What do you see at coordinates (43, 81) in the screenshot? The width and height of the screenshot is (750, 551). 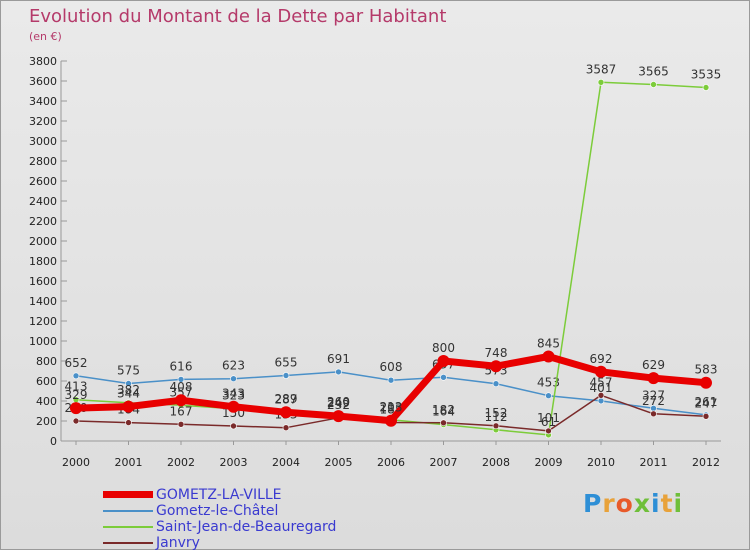 I see `y-tick-label: 3600` at bounding box center [43, 81].